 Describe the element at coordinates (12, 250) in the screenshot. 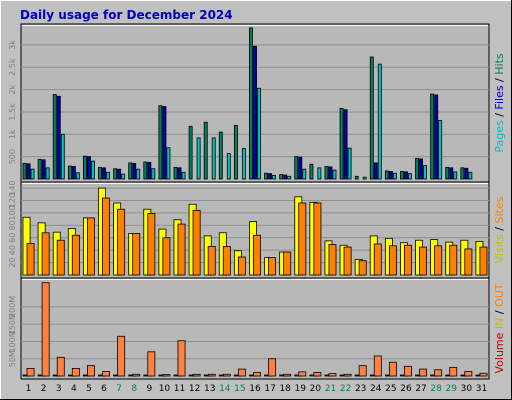

I see `tick-label: 40` at that location.